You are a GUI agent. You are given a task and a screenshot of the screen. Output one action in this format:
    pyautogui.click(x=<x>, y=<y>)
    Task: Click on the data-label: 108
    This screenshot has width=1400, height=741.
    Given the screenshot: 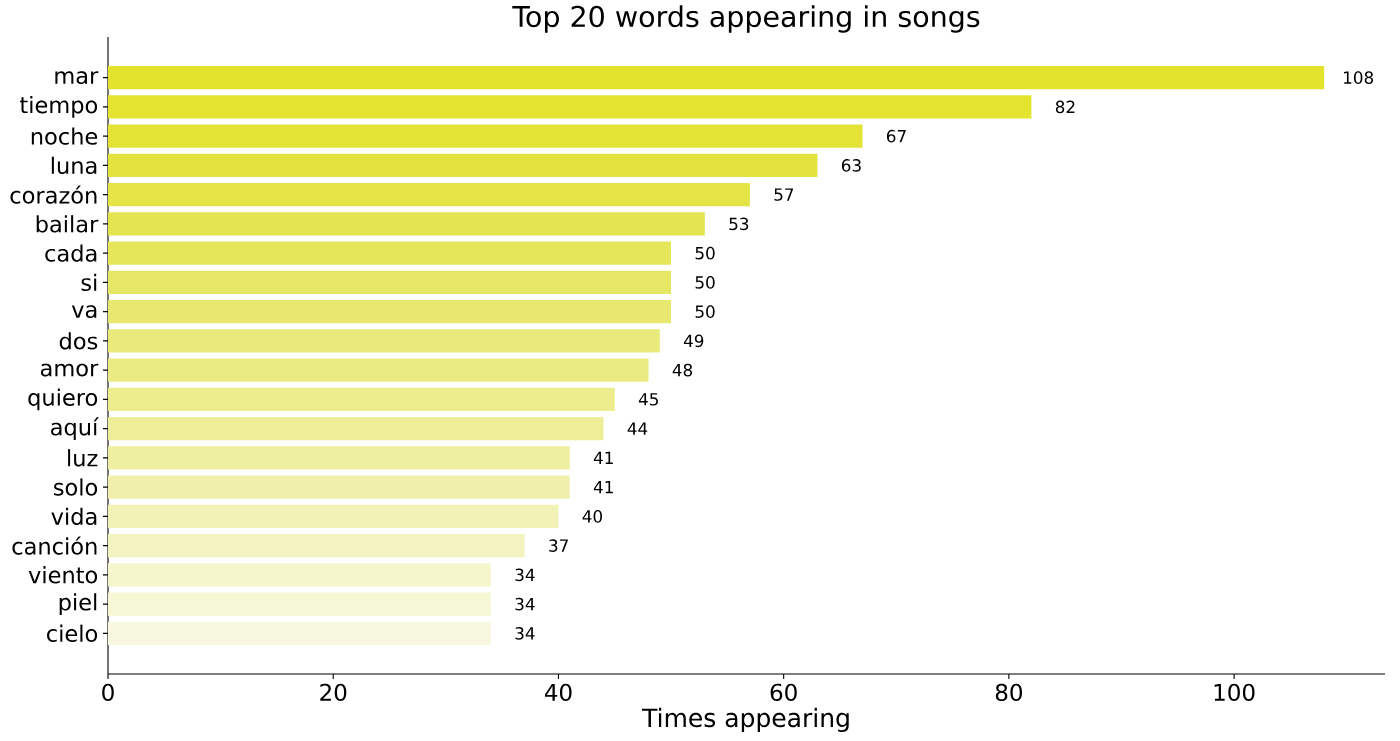 What is the action you would take?
    pyautogui.click(x=1359, y=77)
    